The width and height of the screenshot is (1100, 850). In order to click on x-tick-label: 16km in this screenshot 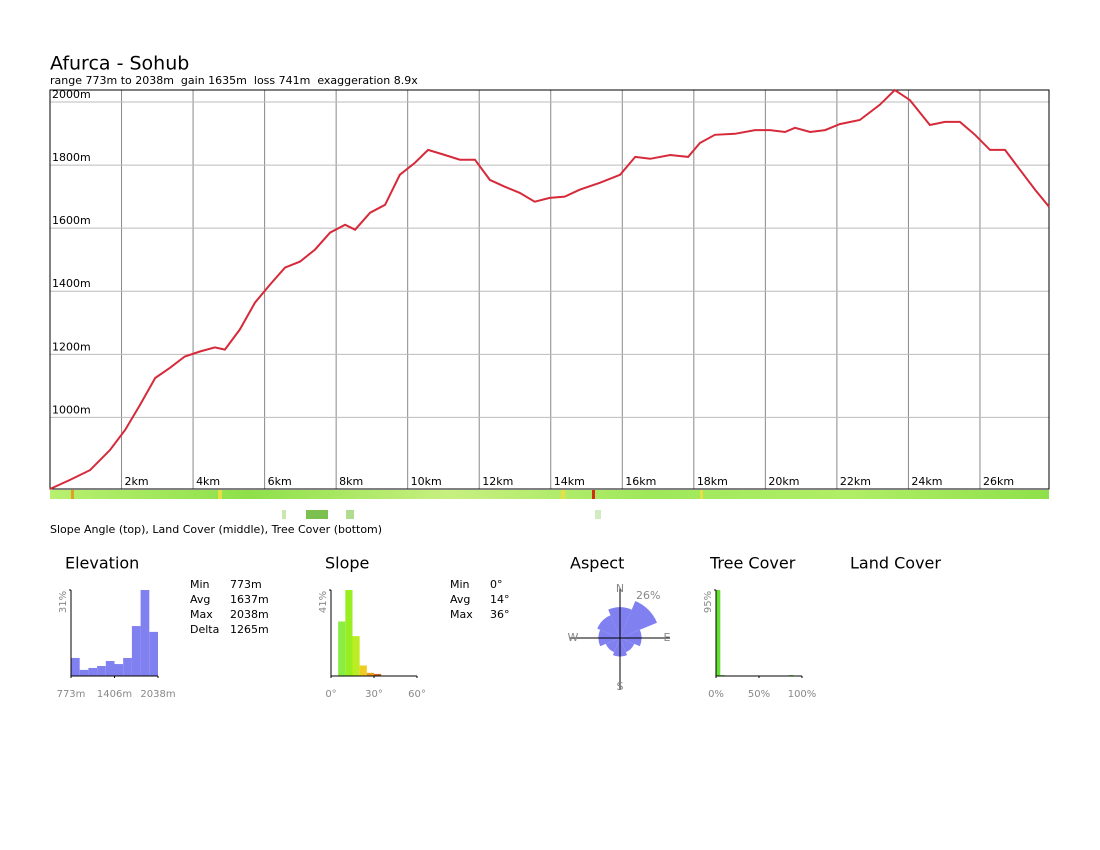, I will do `click(640, 481)`.